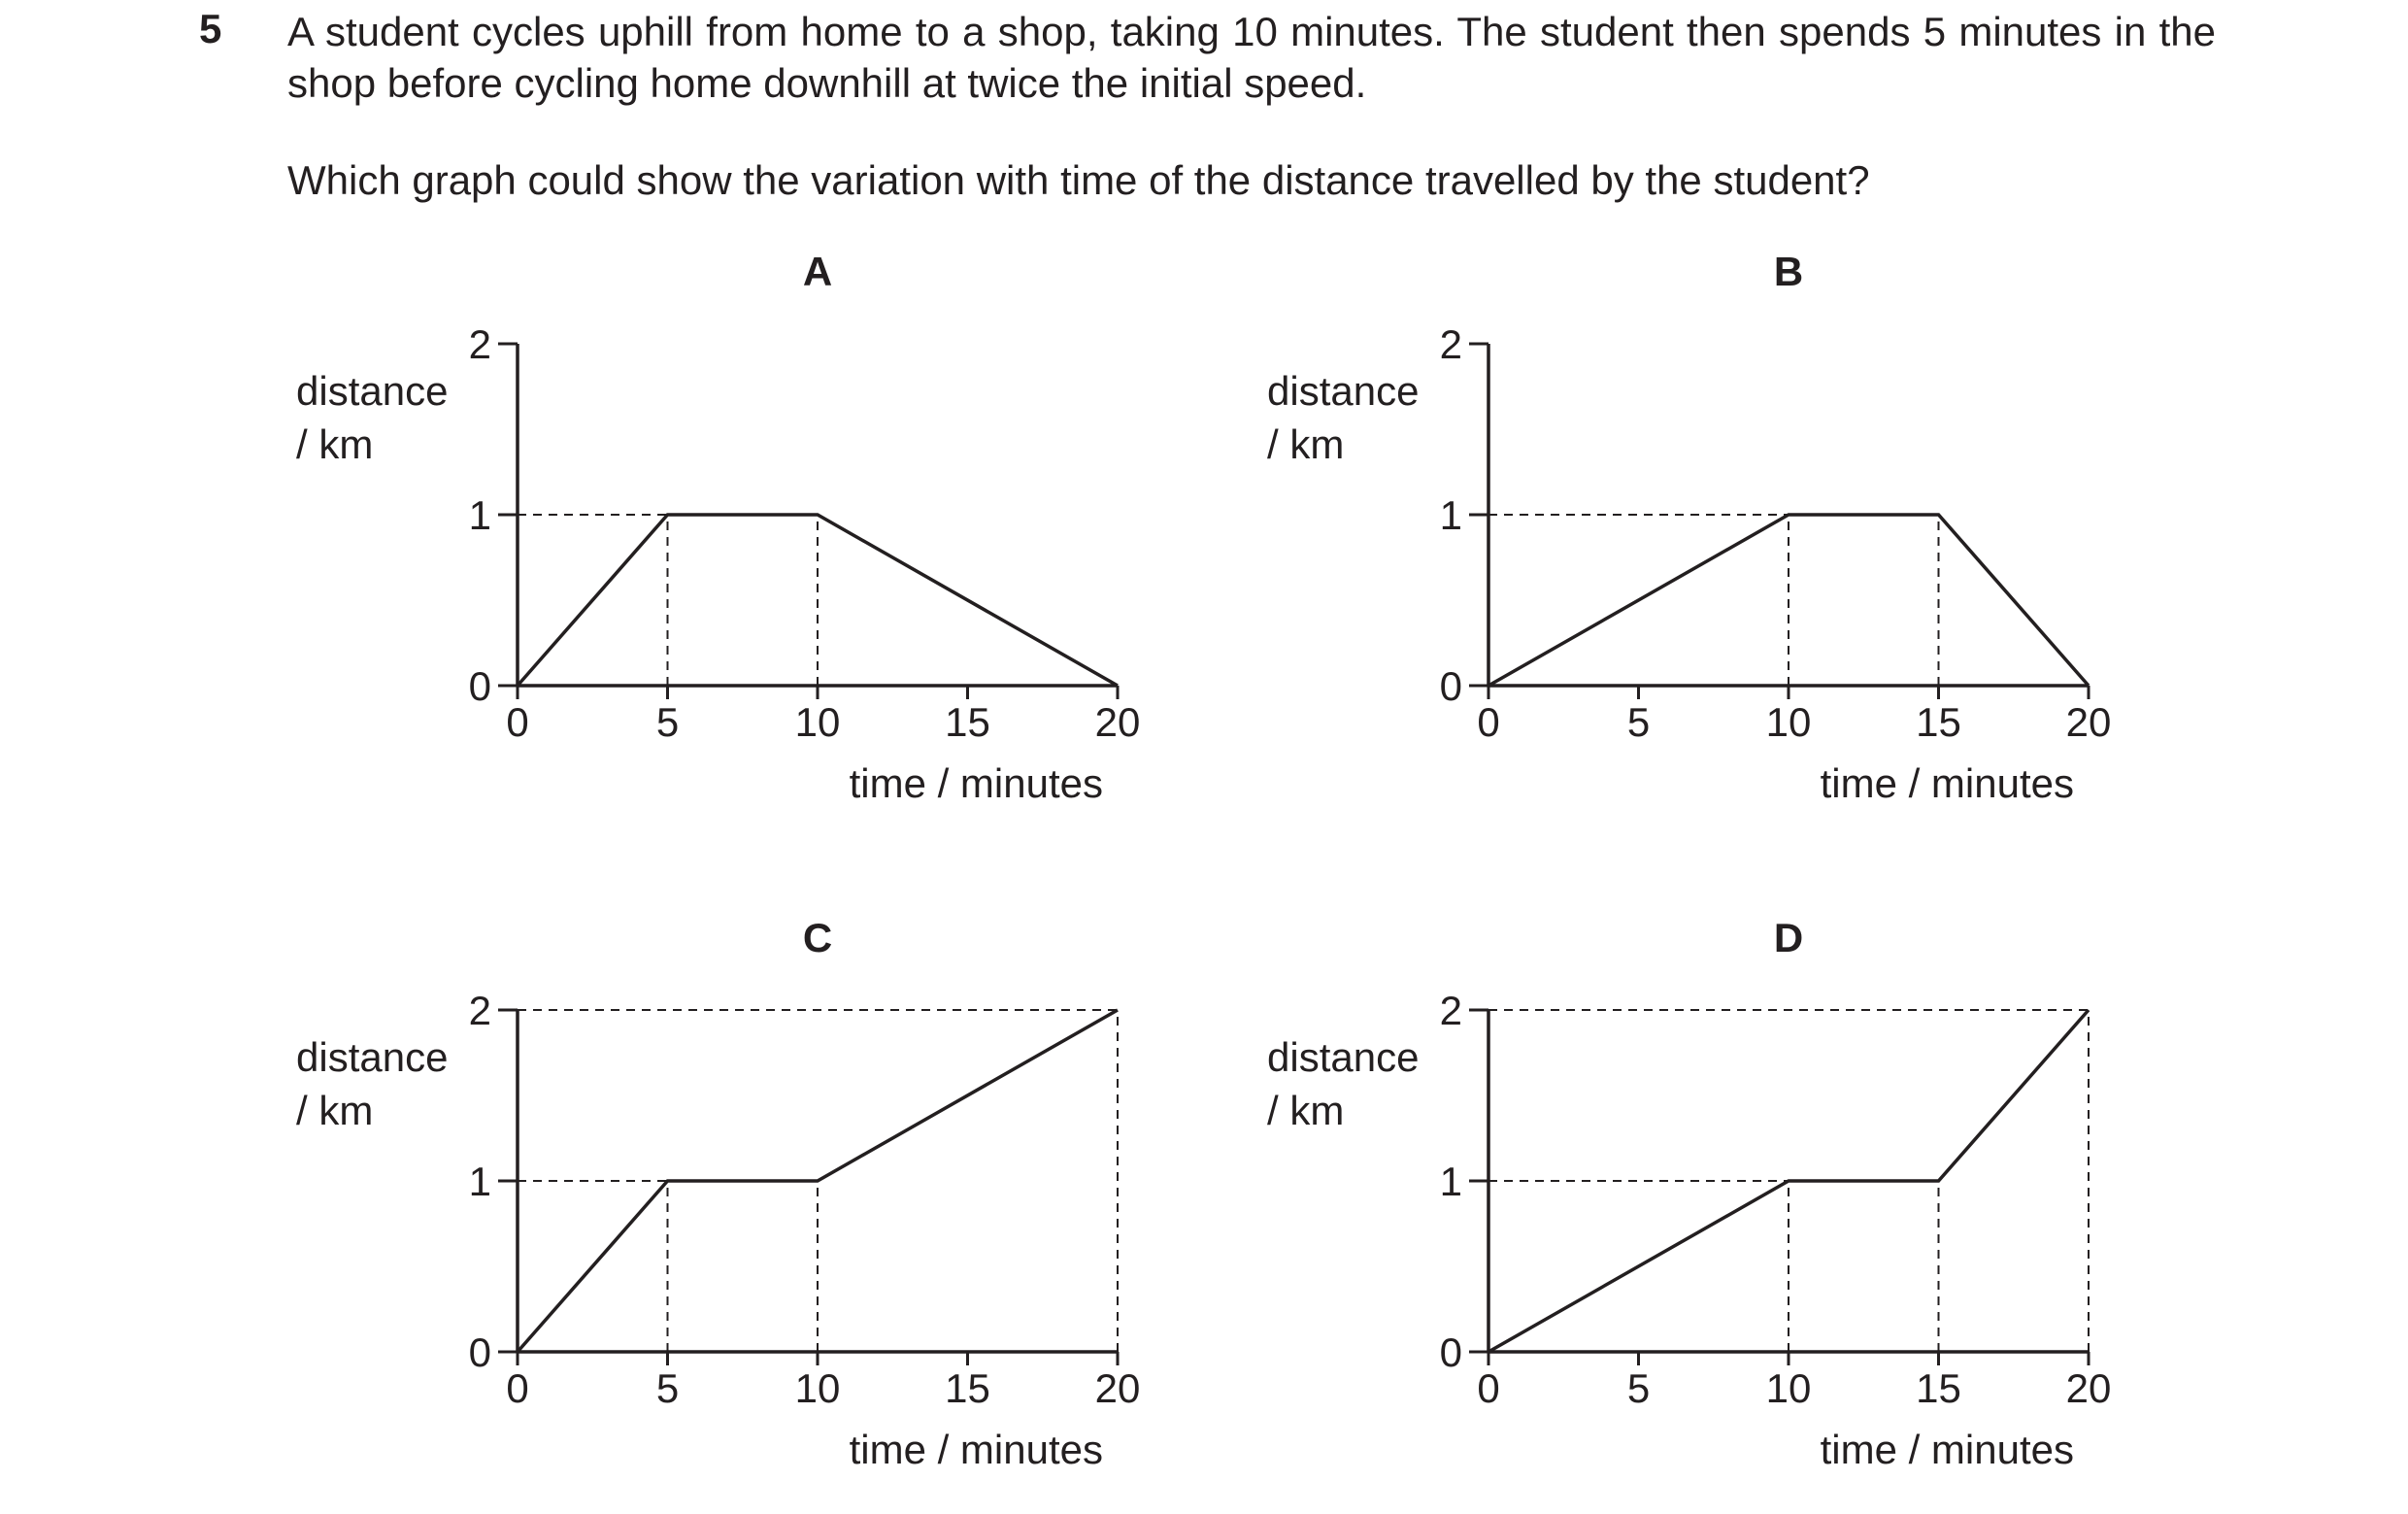  Describe the element at coordinates (1789, 937) in the screenshot. I see `chart-title: D` at that location.